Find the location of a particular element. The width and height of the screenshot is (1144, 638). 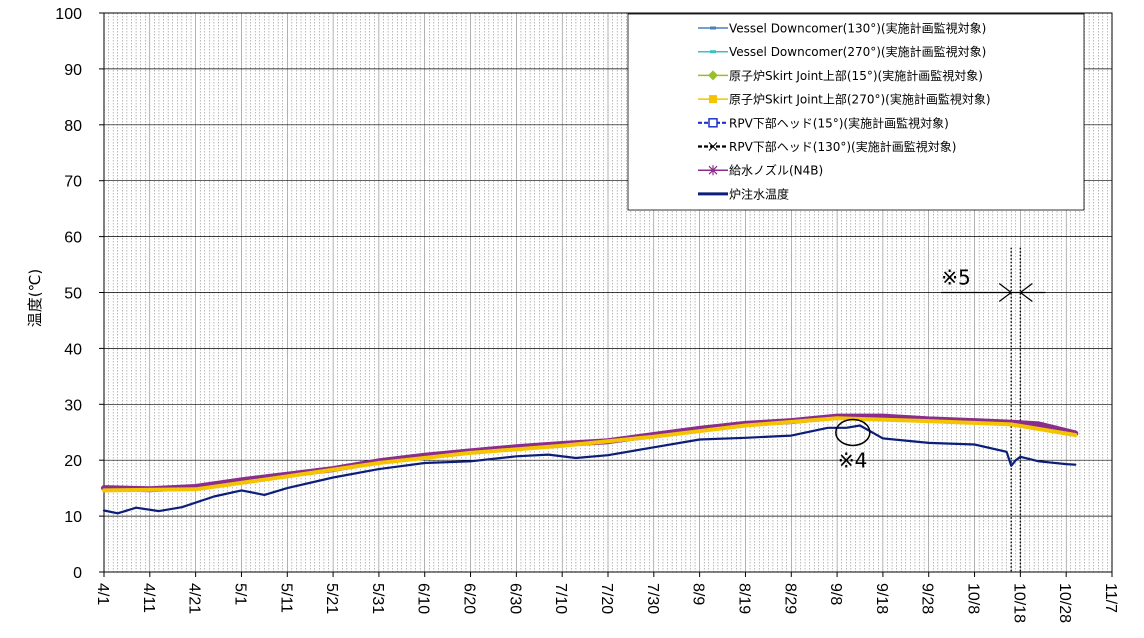

y-tick-label: 30 is located at coordinates (73, 405).